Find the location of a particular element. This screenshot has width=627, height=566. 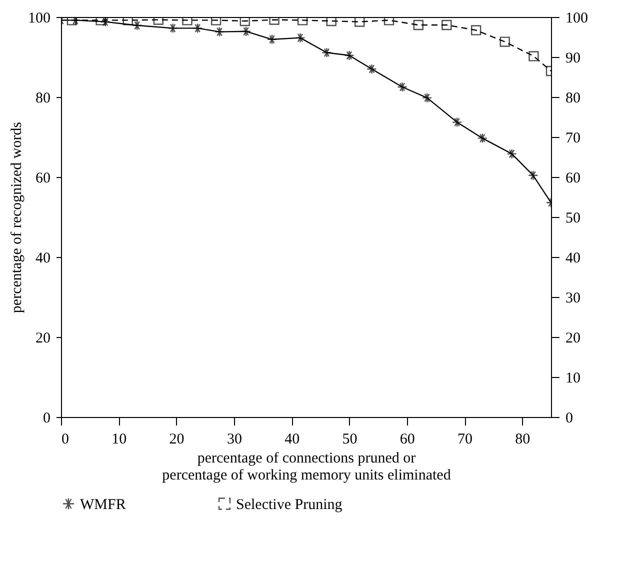

x-tick-label: 30 is located at coordinates (234, 440).